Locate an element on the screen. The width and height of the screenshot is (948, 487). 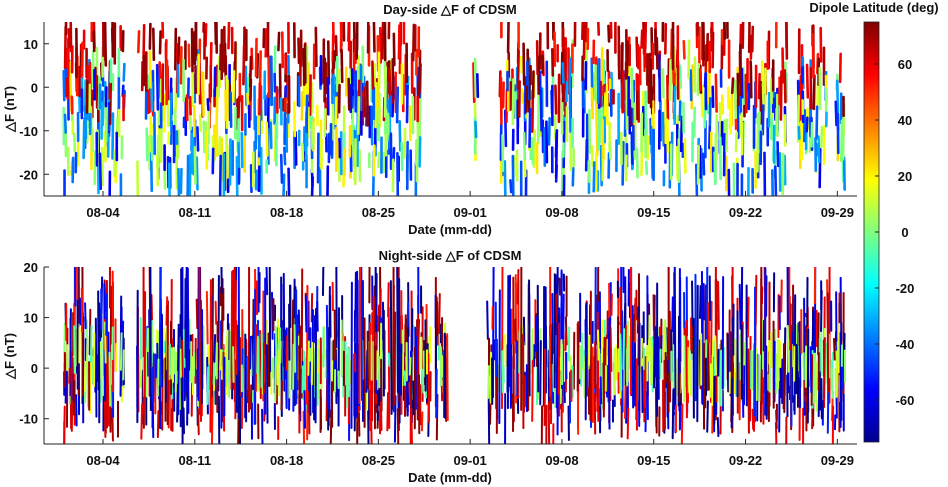
day-side-x-tick-label: 08-18 is located at coordinates (286, 212).